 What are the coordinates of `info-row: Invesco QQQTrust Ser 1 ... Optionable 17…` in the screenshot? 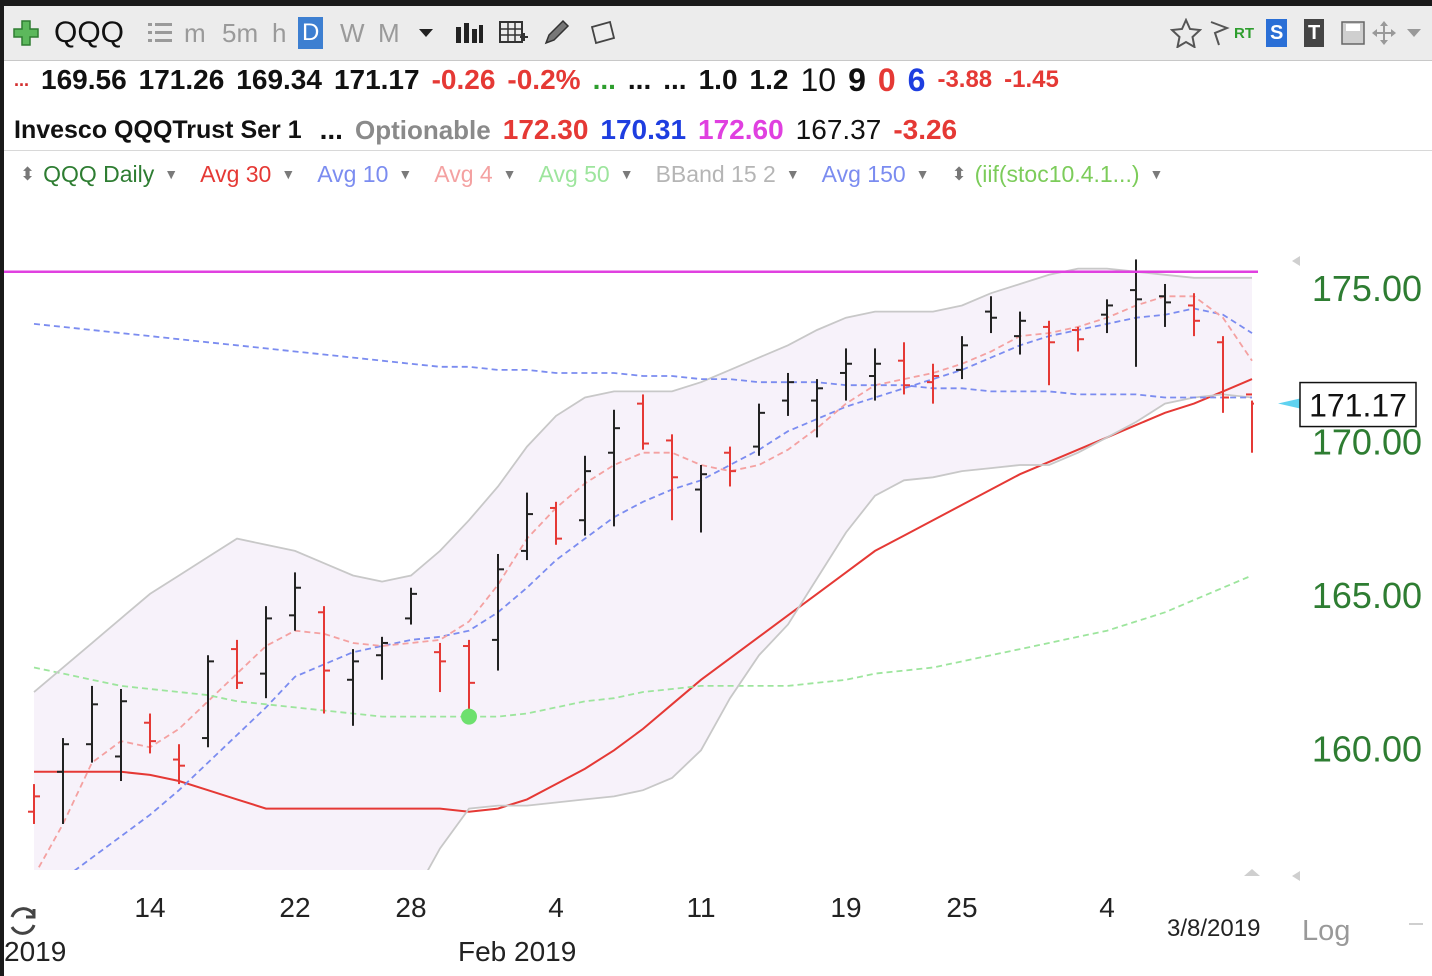 It's located at (491, 130).